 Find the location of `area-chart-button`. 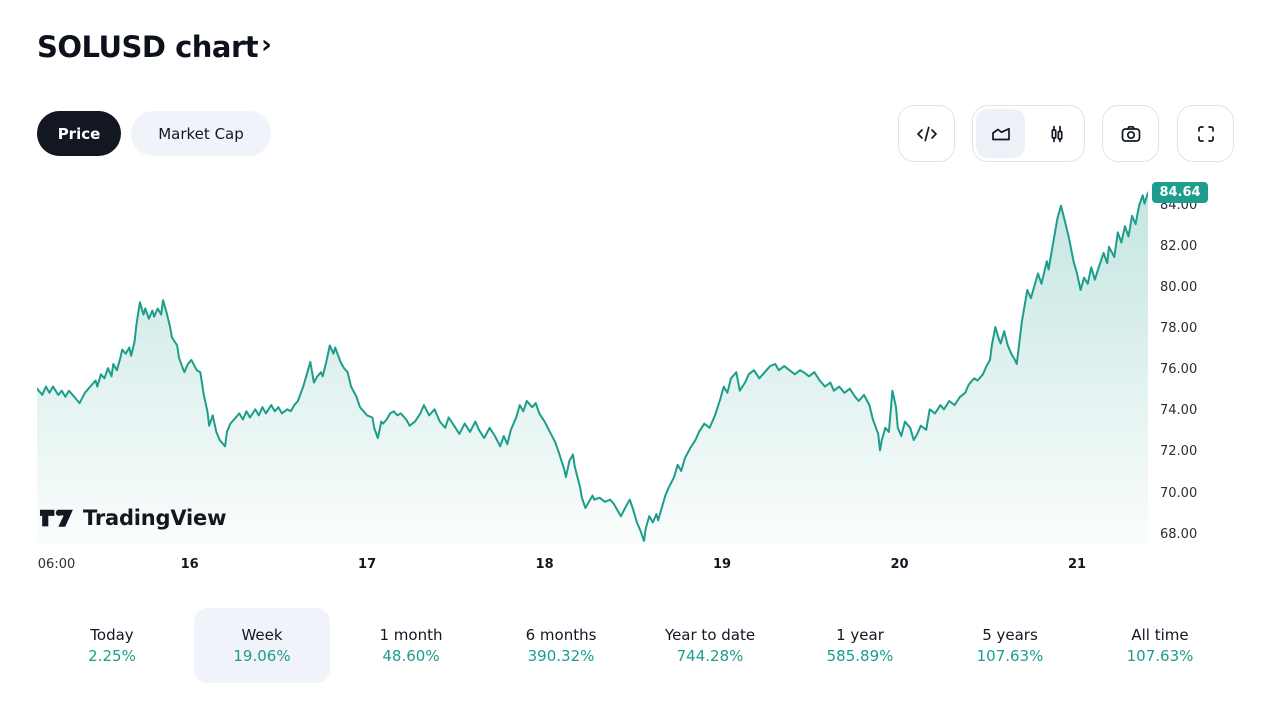

area-chart-button is located at coordinates (1000, 133).